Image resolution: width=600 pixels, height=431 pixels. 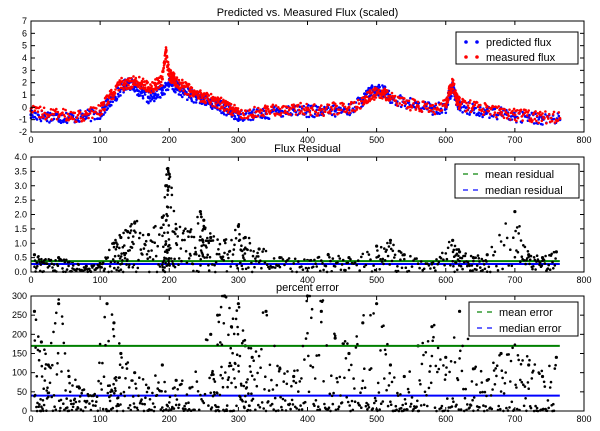 I want to click on x-tick-label: 700, so click(x=514, y=140).